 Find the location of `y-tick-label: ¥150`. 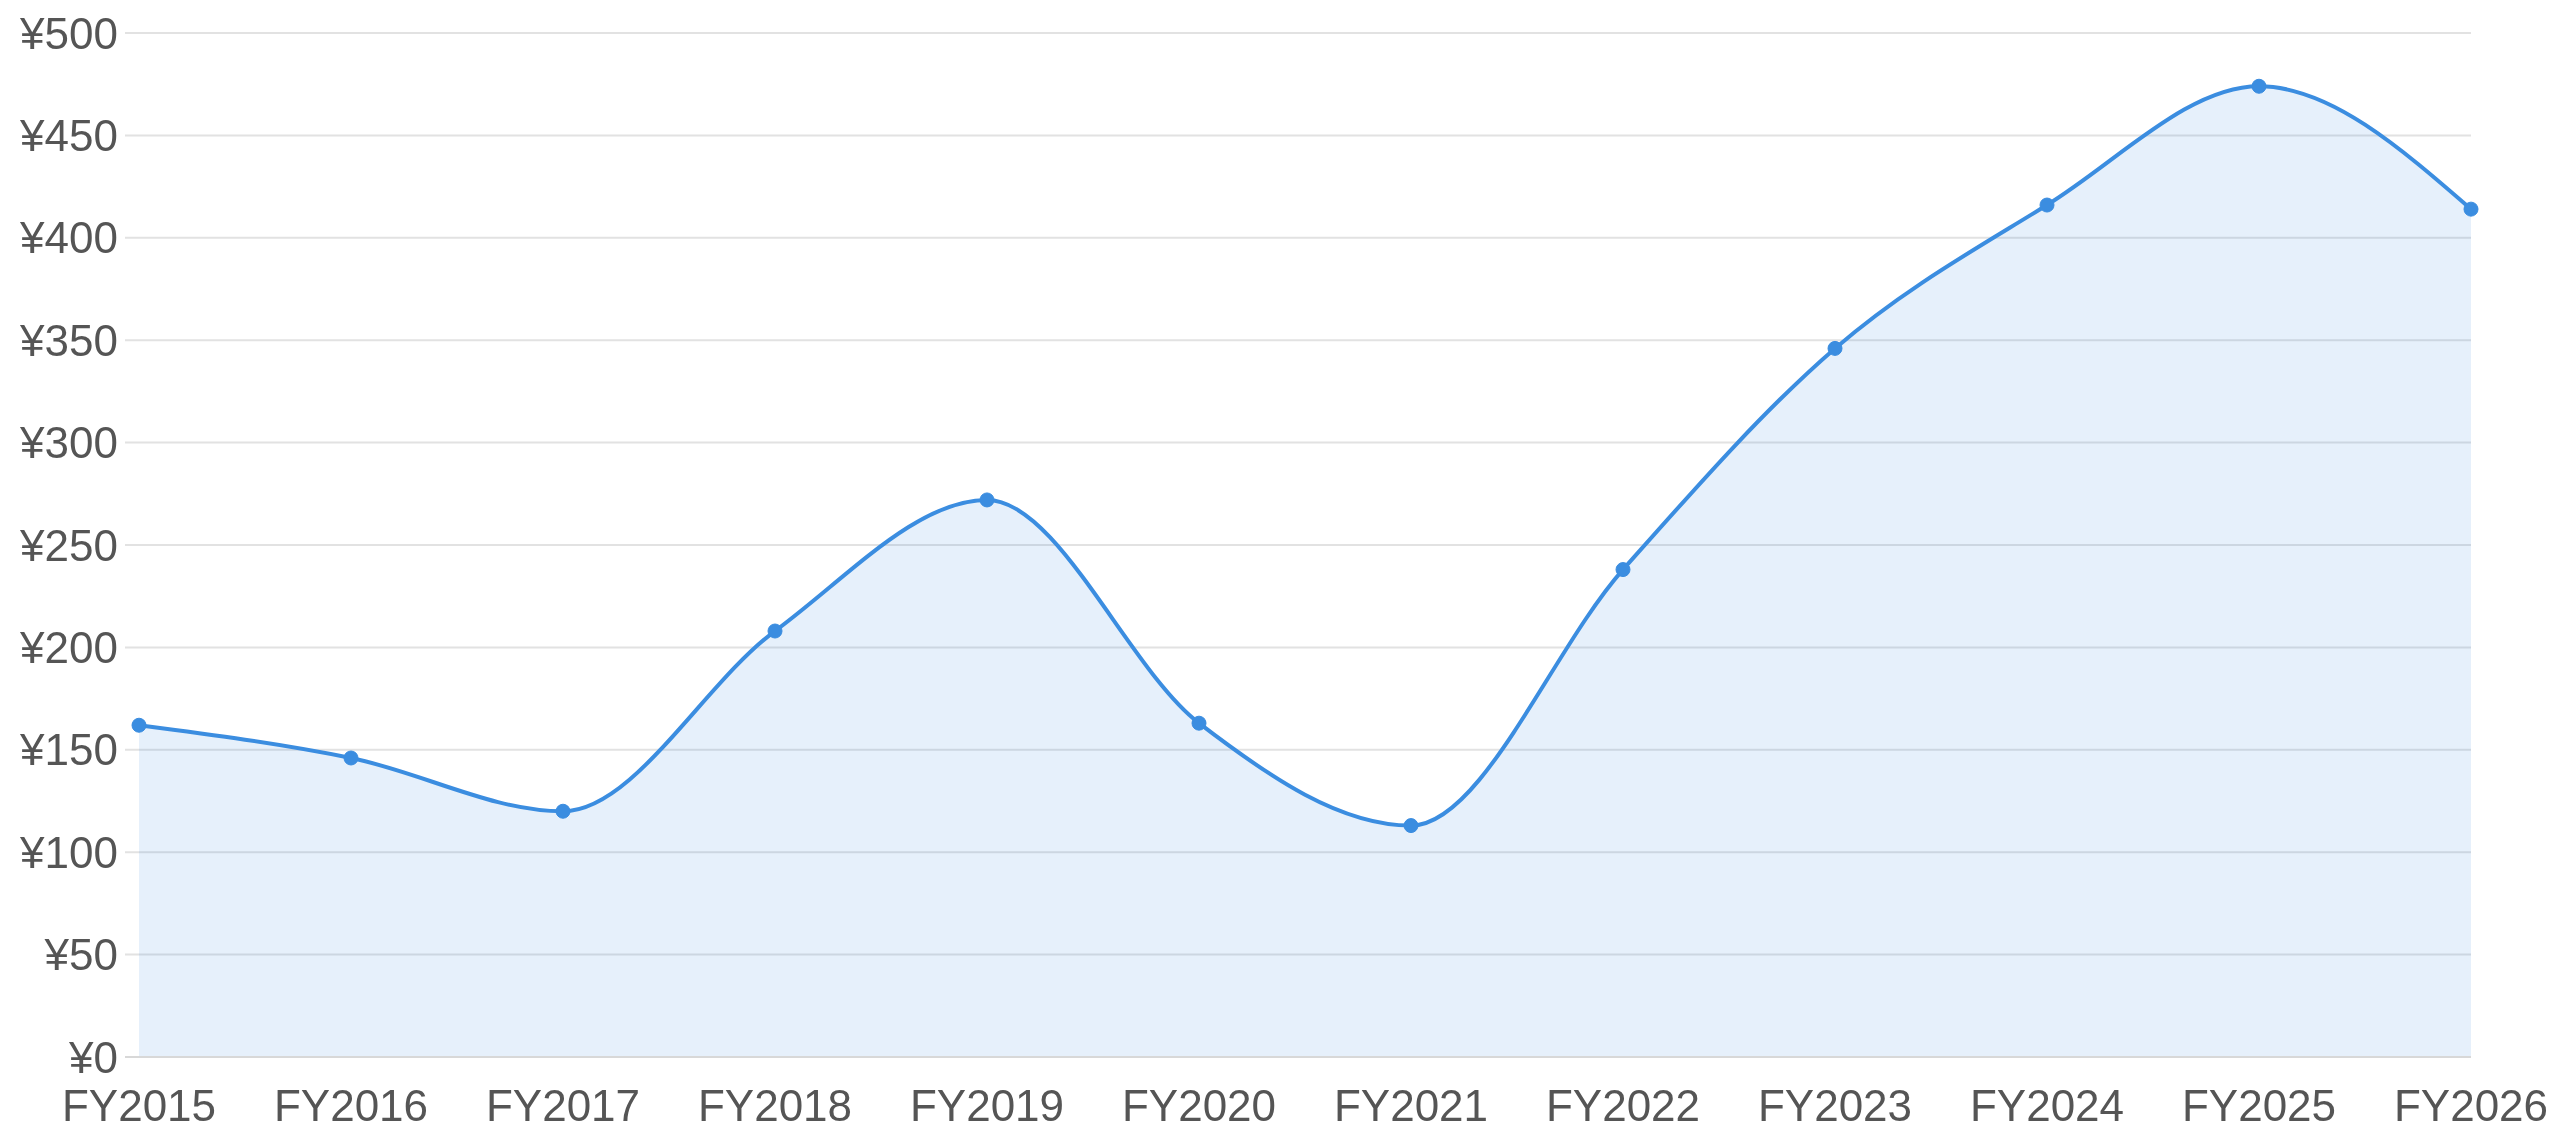

y-tick-label: ¥150 is located at coordinates (68, 750).